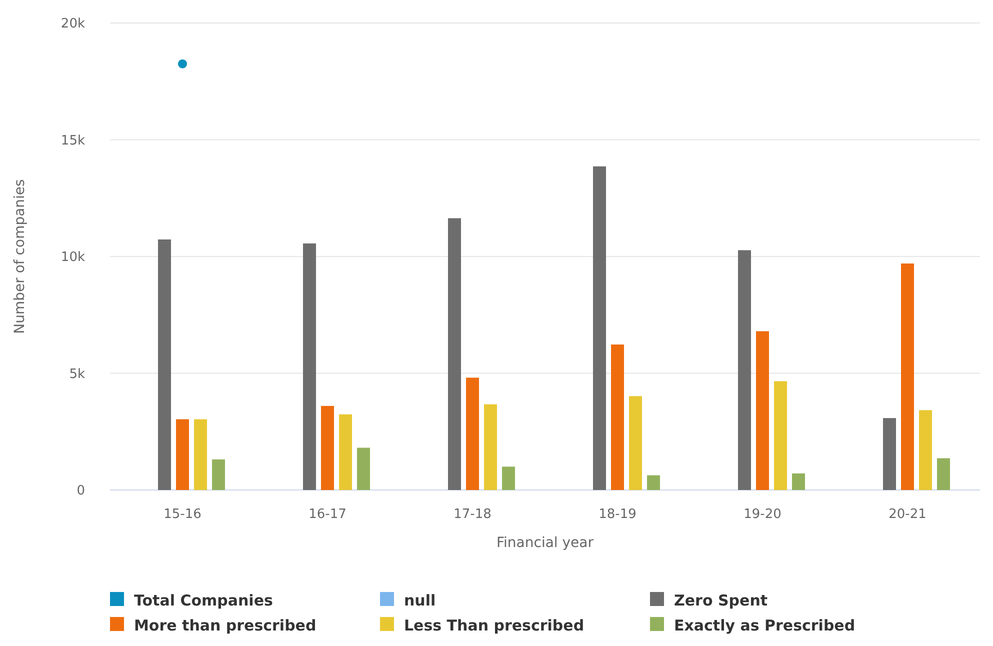  Describe the element at coordinates (765, 625) in the screenshot. I see `legend-label: Exactly as Prescribed` at that location.